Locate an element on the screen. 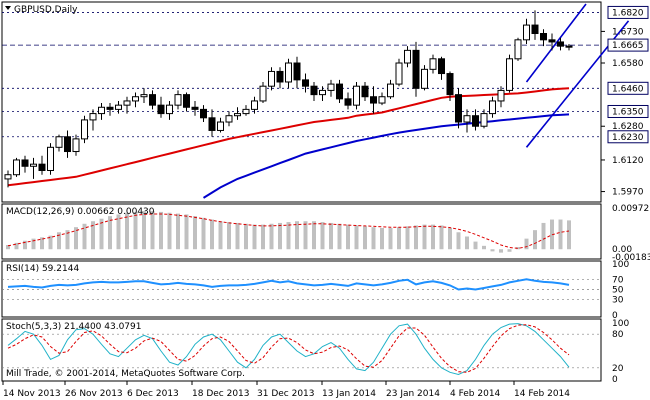 The height and width of the screenshot is (400, 650). symbol-triangle-icon is located at coordinates (8, 8).